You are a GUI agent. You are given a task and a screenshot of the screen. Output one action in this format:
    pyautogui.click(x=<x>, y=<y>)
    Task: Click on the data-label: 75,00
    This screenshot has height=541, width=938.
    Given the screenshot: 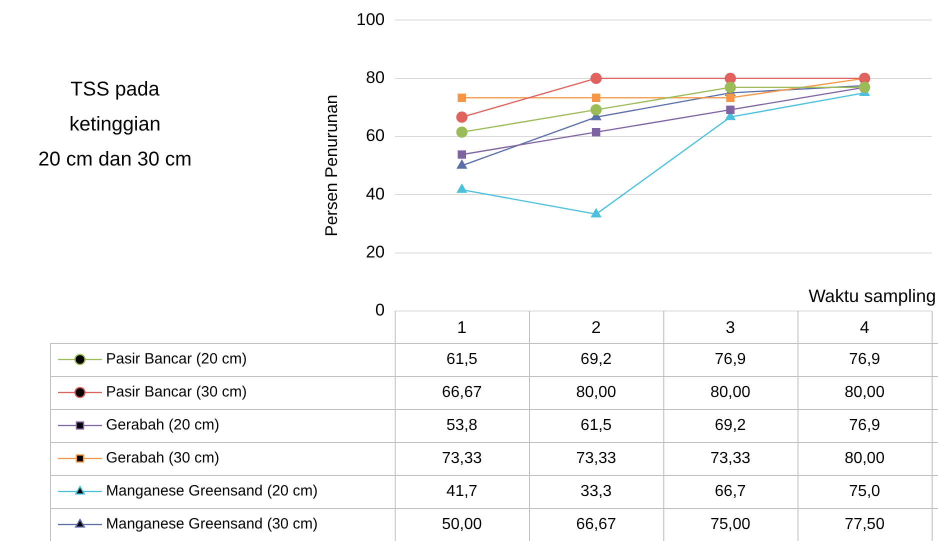 What is the action you would take?
    pyautogui.click(x=730, y=524)
    